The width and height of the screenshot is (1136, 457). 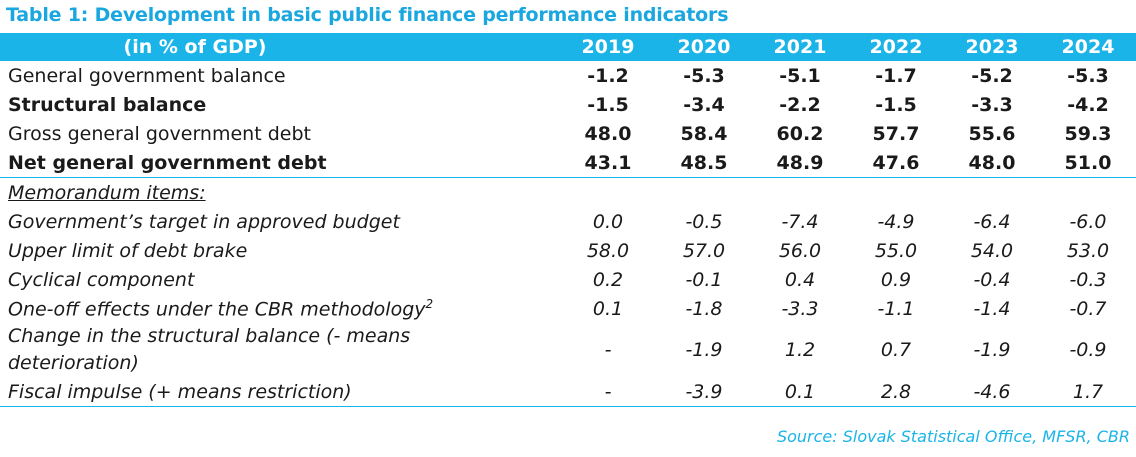 I want to click on table-cell: 0.0, so click(x=608, y=221).